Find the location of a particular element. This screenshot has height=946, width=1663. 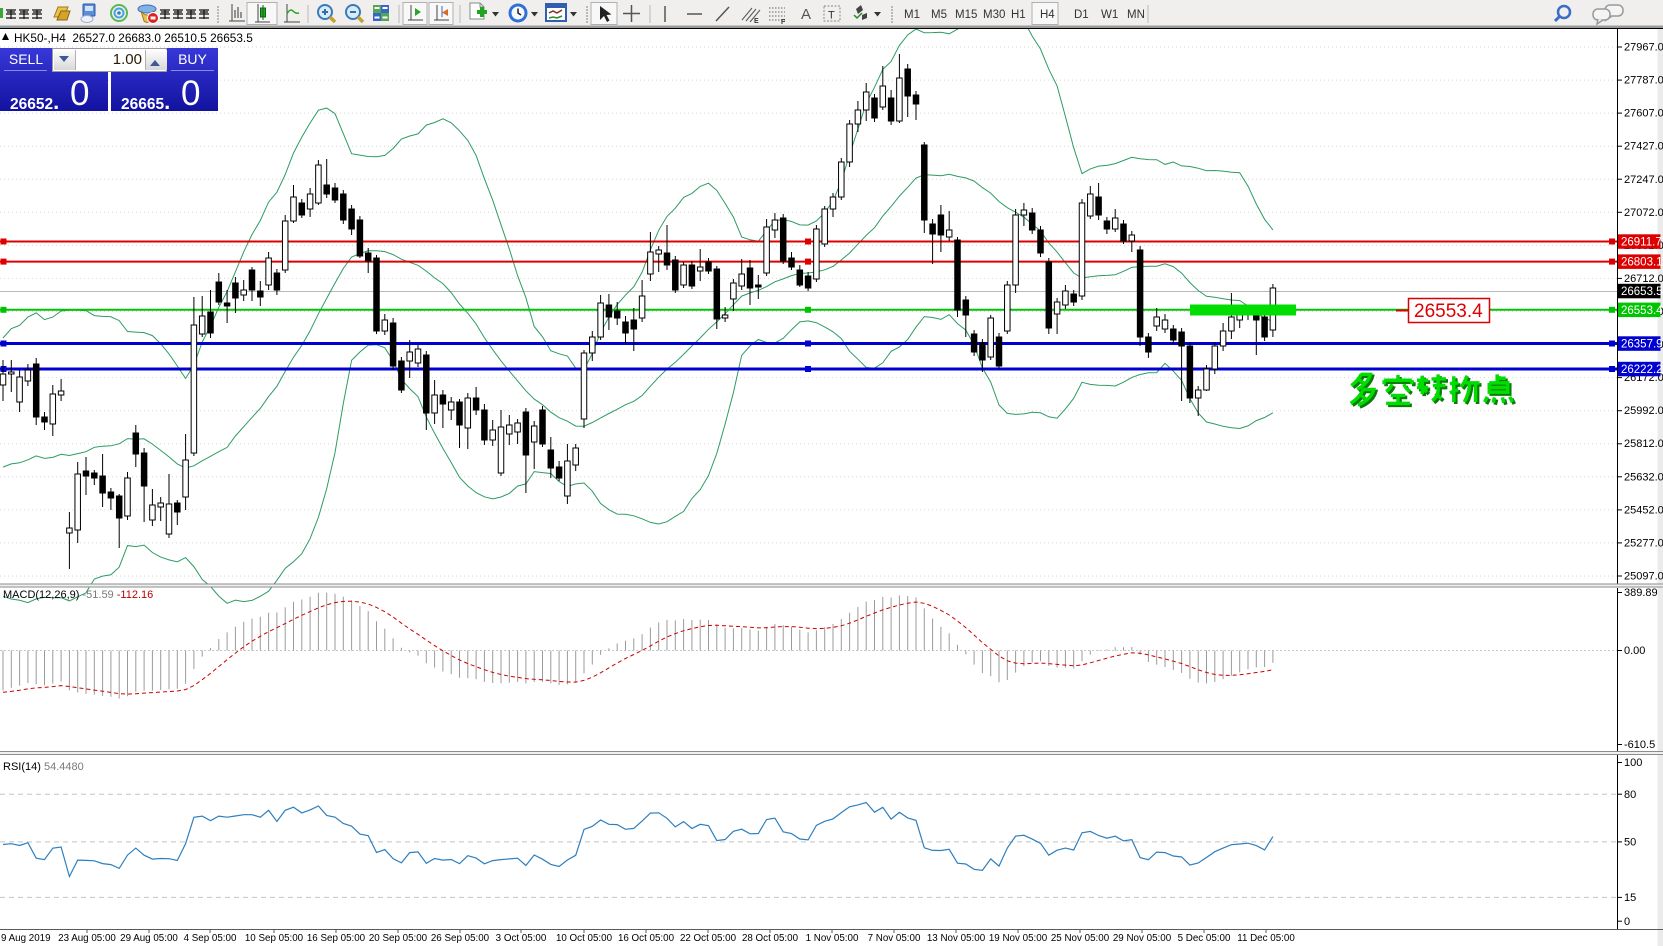

svg-text: 13 Nov 05:00 is located at coordinates (956, 938).